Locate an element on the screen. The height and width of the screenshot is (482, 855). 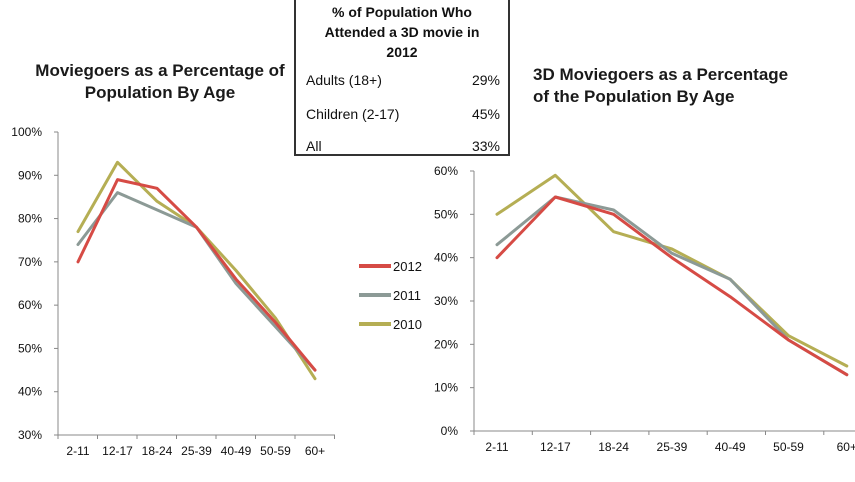
left-y-tick-label: 30% is located at coordinates (30, 435).